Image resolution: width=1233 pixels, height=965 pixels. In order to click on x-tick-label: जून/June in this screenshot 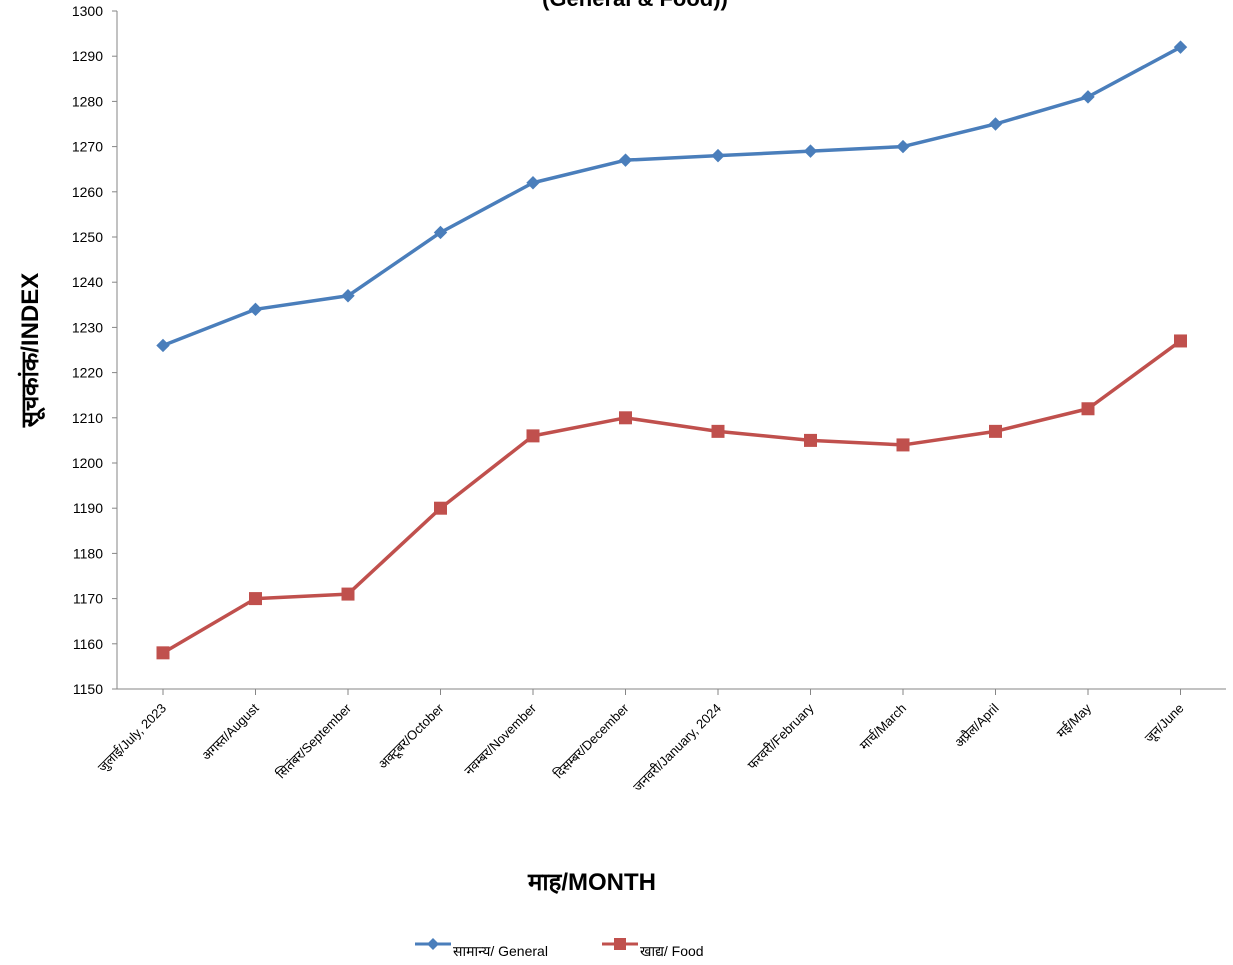, I will do `click(1165, 724)`.